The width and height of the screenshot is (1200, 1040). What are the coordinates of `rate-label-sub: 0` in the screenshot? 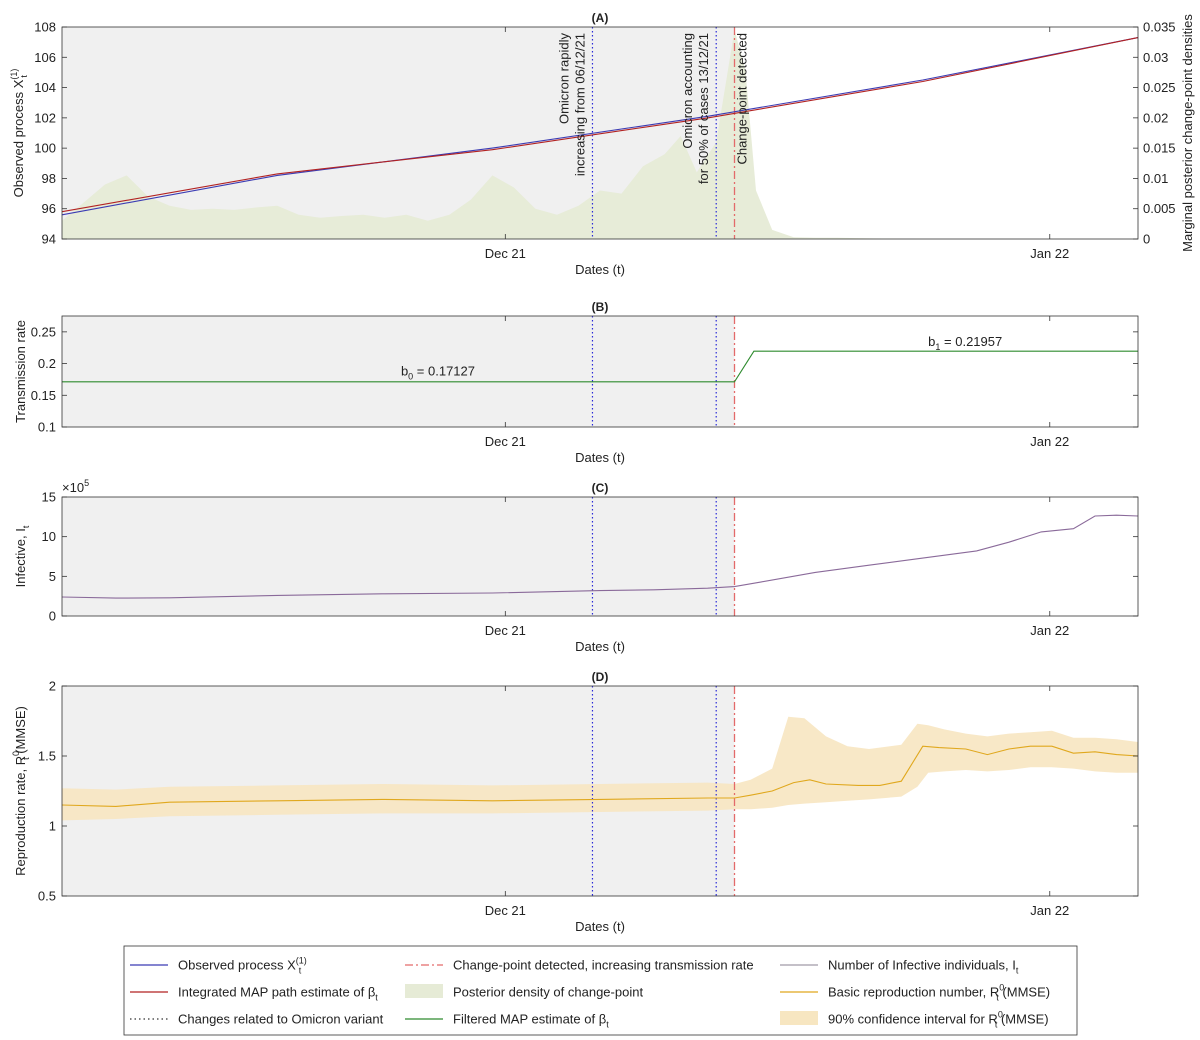 It's located at (410, 377).